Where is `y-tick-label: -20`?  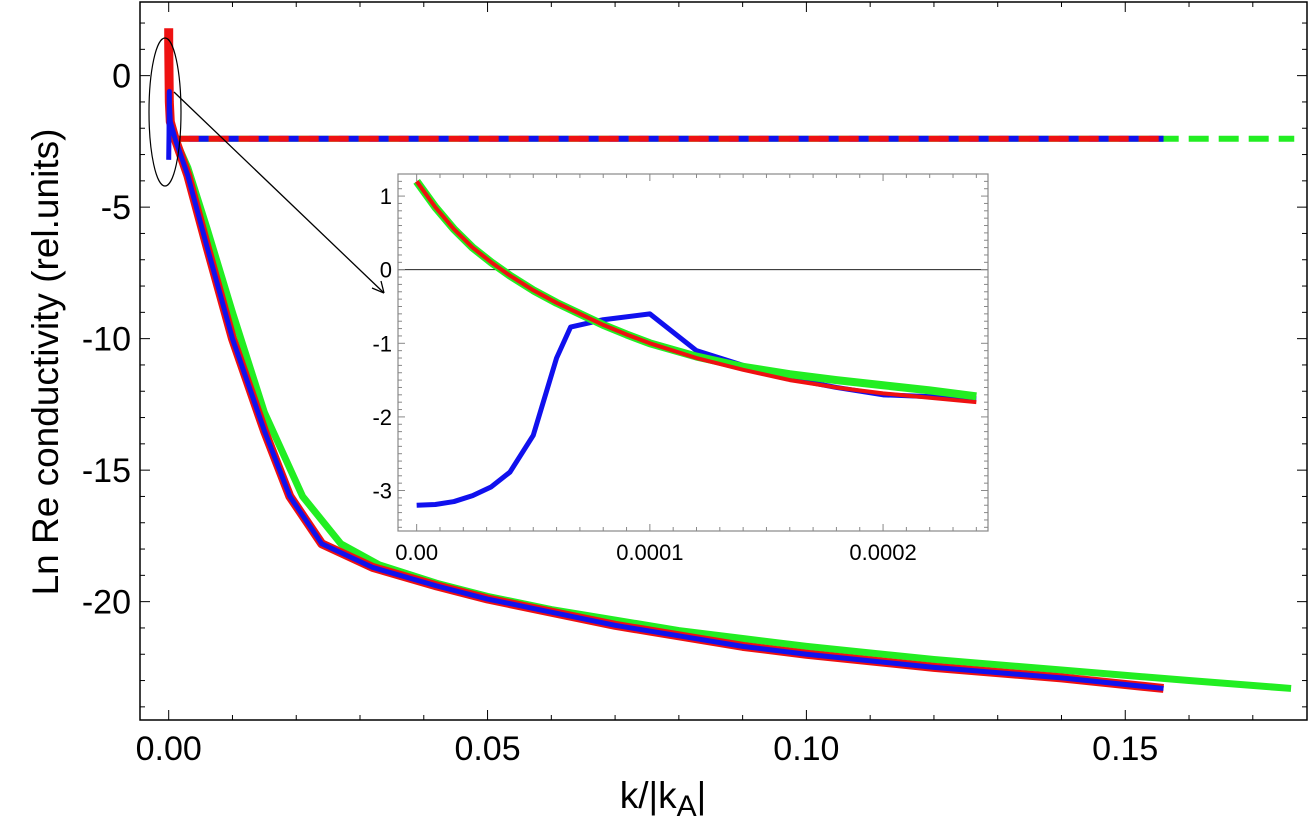
y-tick-label: -20 is located at coordinates (106, 603).